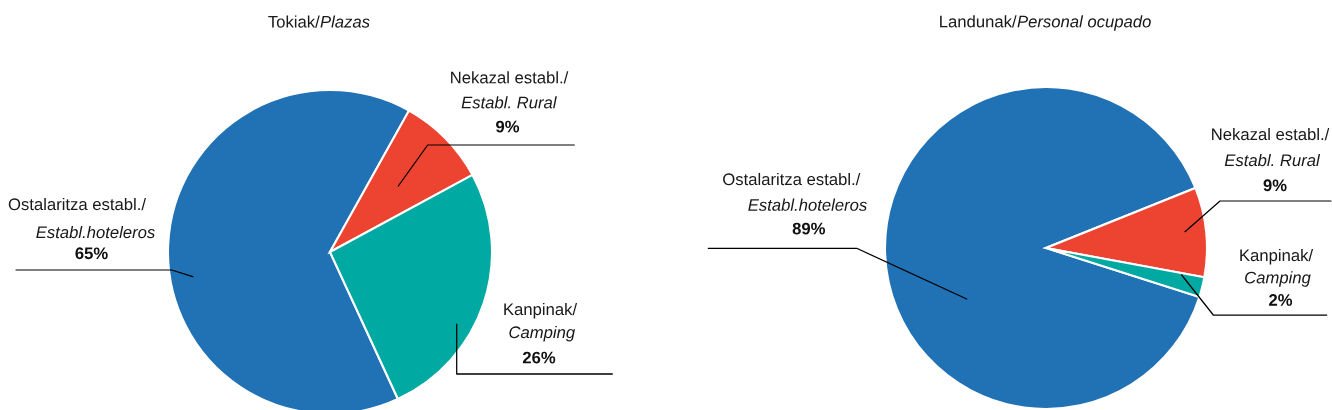 The height and width of the screenshot is (410, 1332). Describe the element at coordinates (319, 21) in the screenshot. I see `chart-title: Tokiak/Plazas` at that location.